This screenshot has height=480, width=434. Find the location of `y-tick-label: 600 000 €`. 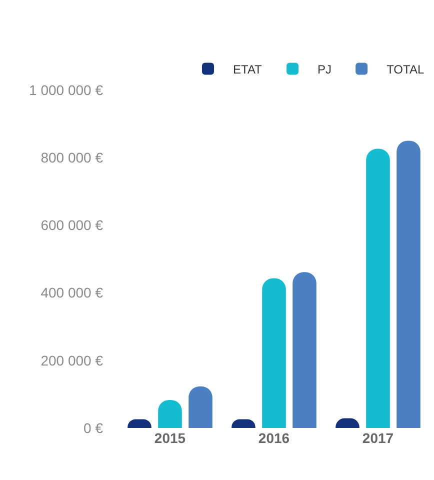

y-tick-label: 600 000 € is located at coordinates (72, 225).